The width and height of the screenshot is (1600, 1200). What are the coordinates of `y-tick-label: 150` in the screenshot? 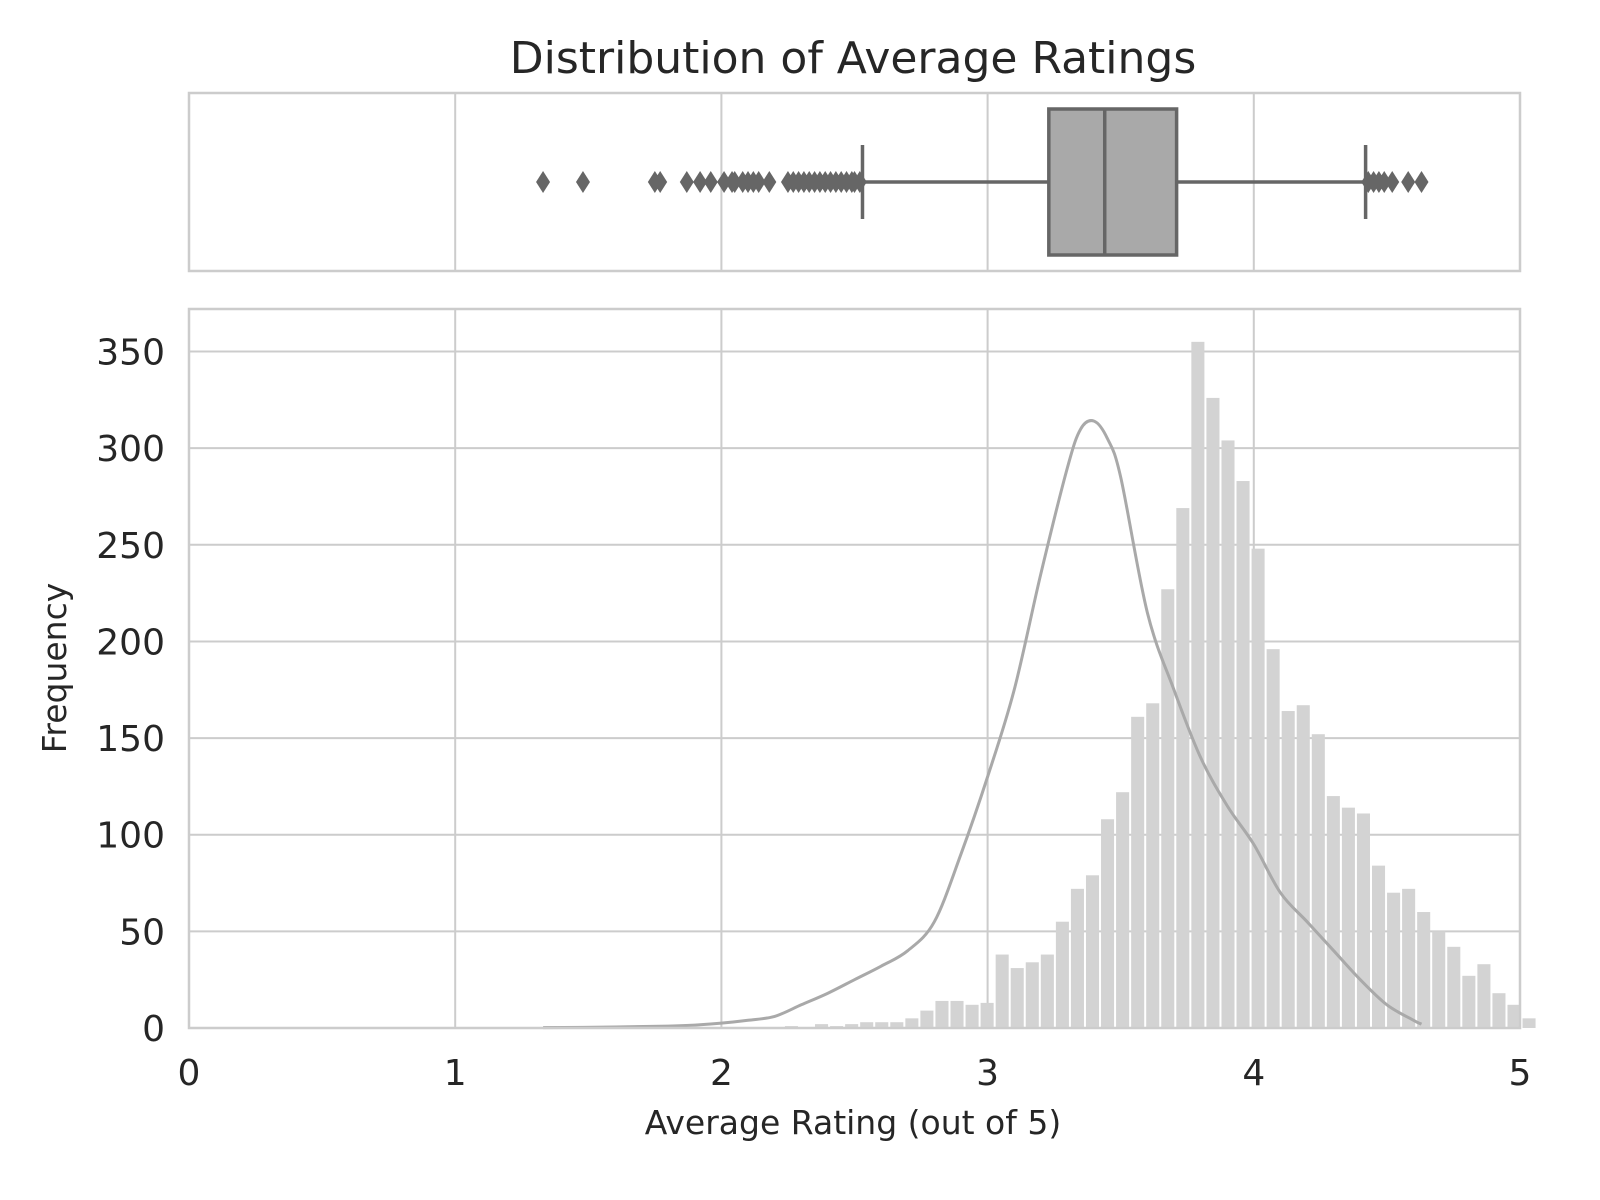 It's located at (130, 739).